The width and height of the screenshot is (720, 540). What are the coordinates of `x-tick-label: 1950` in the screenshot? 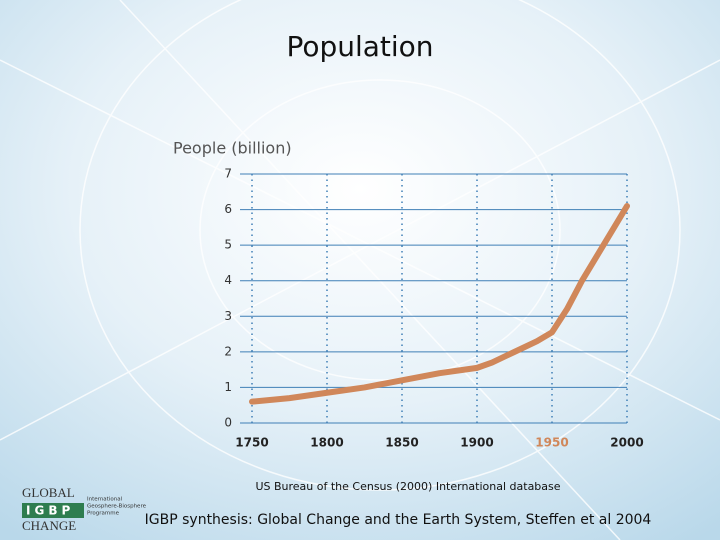 It's located at (551, 443).